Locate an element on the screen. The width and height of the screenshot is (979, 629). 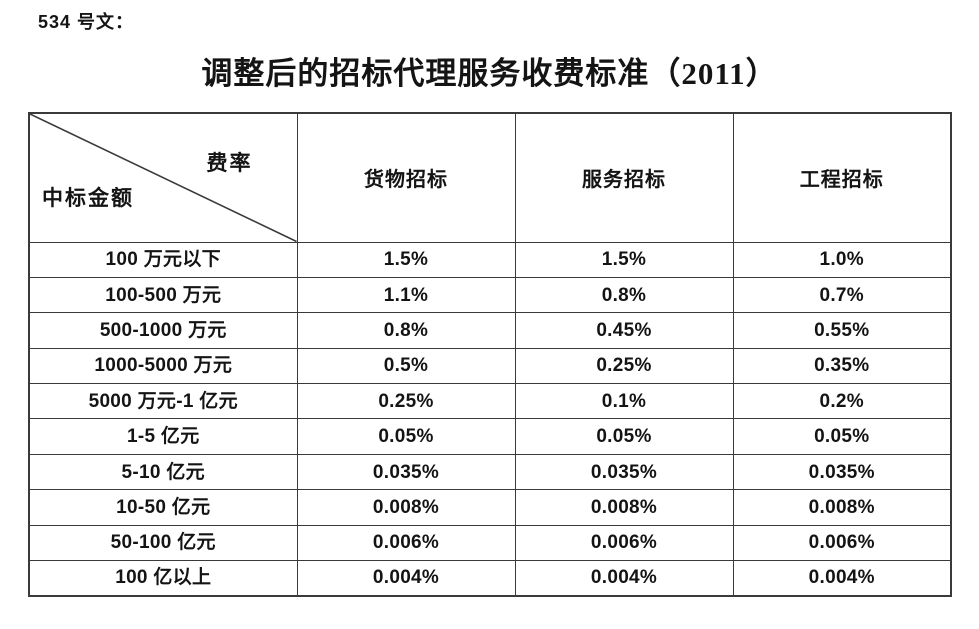
table-row: 1000-5000 万元 0.5% 0.25% 0.35% is located at coordinates (490, 366).